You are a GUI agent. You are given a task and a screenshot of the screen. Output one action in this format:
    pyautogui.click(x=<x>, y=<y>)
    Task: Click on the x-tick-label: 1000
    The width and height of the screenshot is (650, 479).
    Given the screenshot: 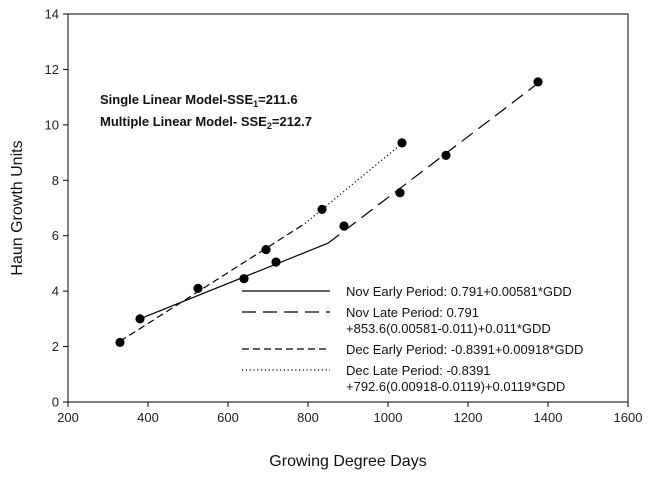 What is the action you would take?
    pyautogui.click(x=388, y=417)
    